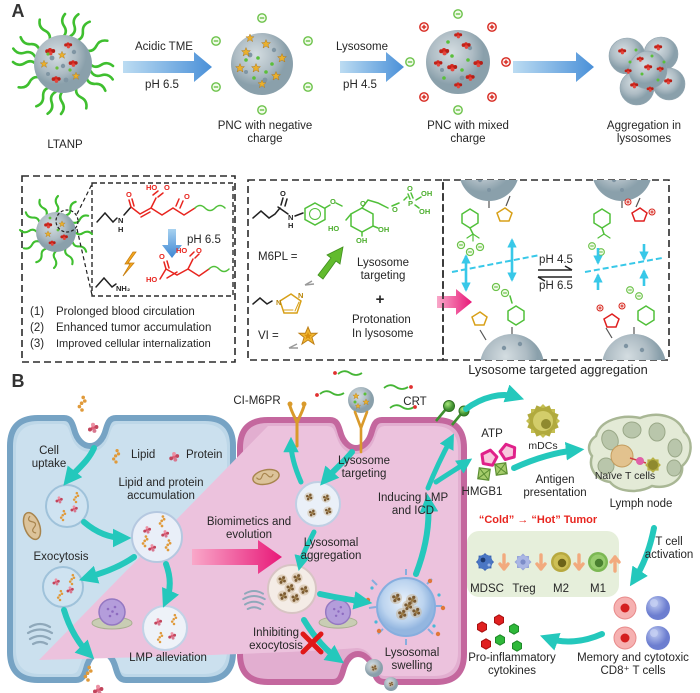  What do you see at coordinates (492, 471) in the screenshot?
I see `hmgb1-icons` at bounding box center [492, 471].